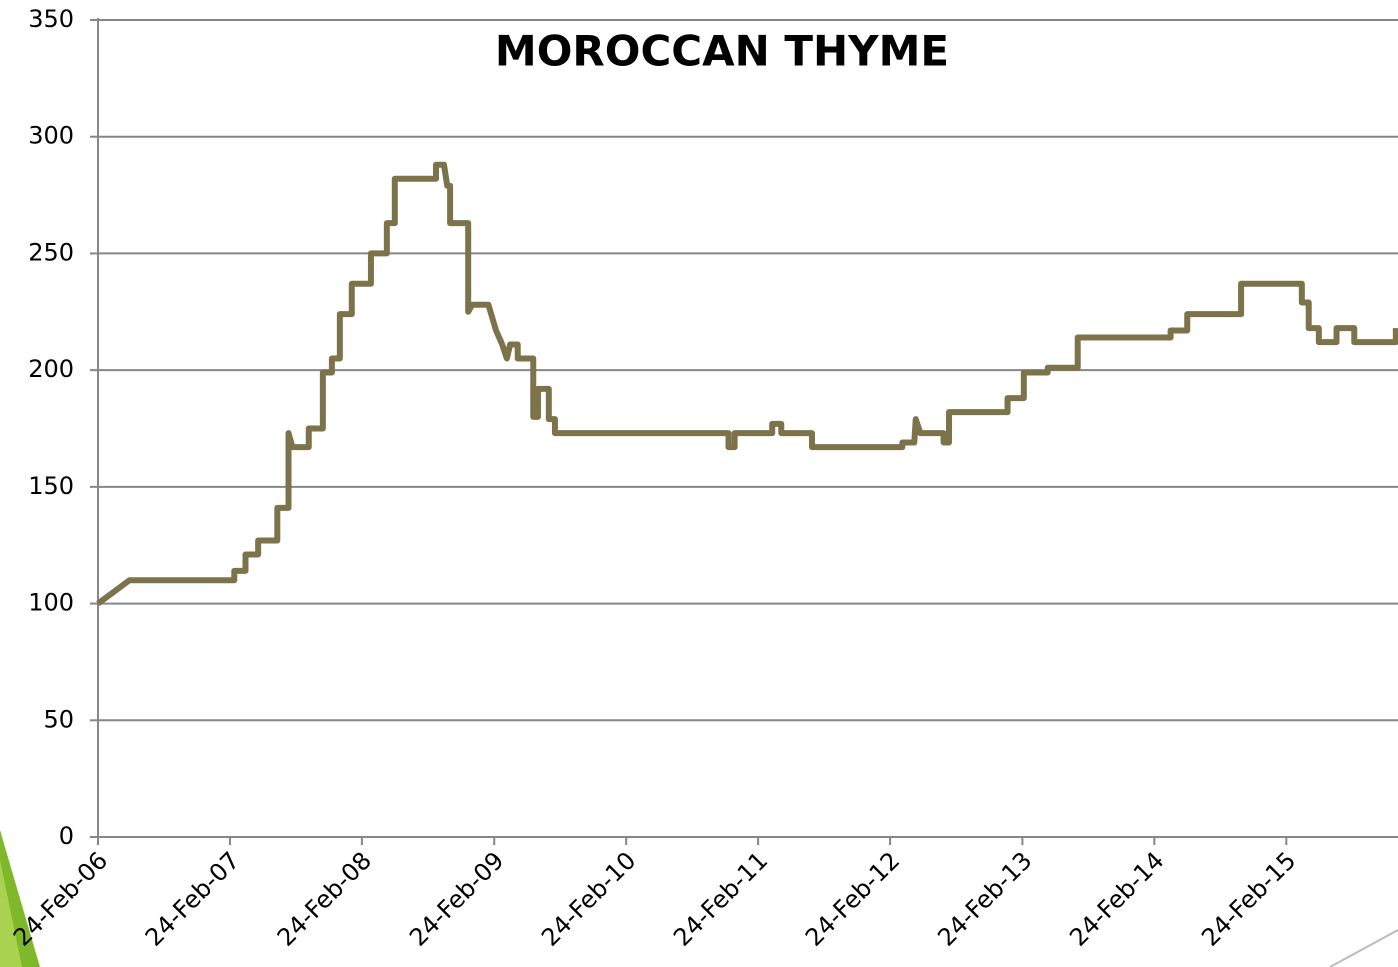  Describe the element at coordinates (51, 369) in the screenshot. I see `y-tick-label: 200` at that location.